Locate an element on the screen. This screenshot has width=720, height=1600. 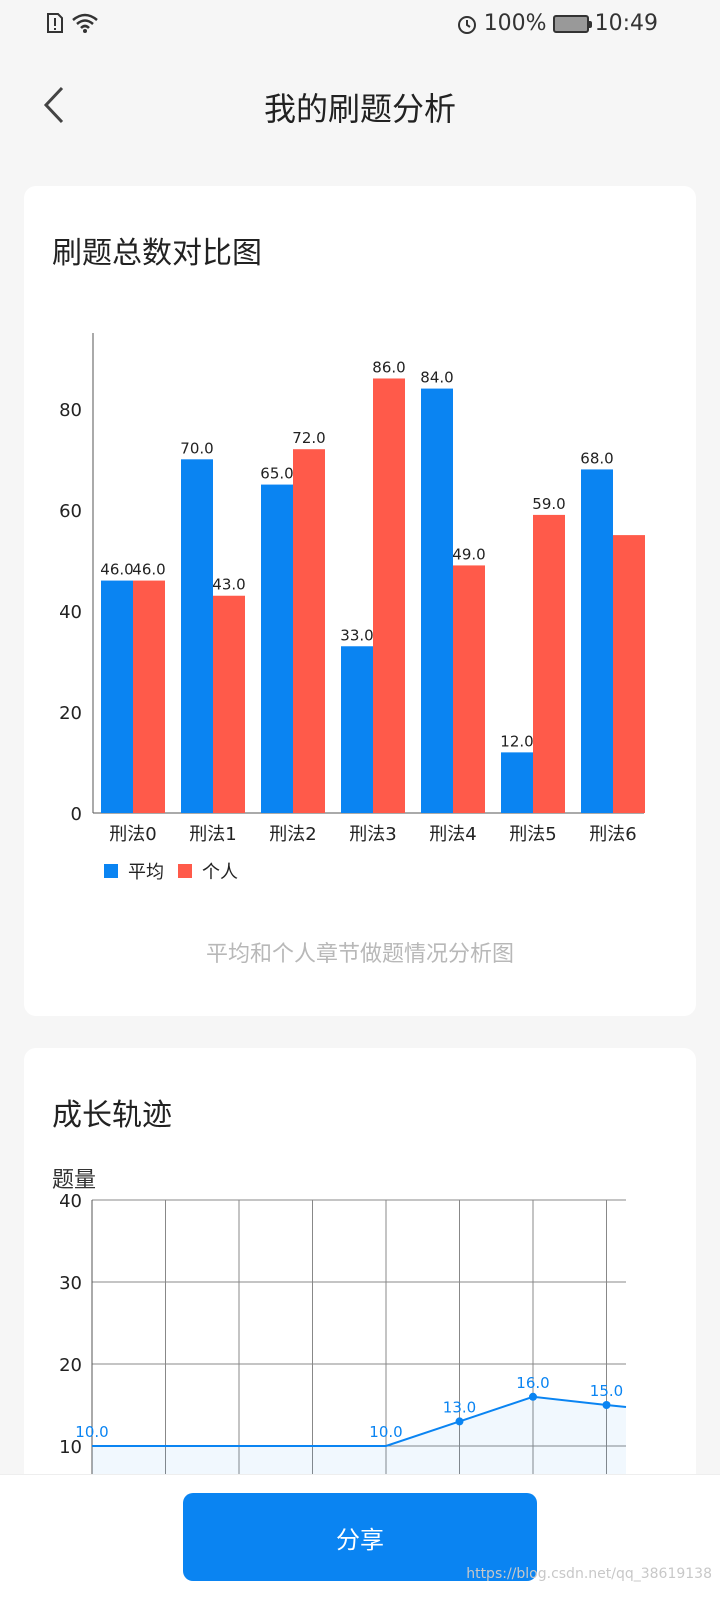
page-title: 我的刷题分析 is located at coordinates (359, 109).